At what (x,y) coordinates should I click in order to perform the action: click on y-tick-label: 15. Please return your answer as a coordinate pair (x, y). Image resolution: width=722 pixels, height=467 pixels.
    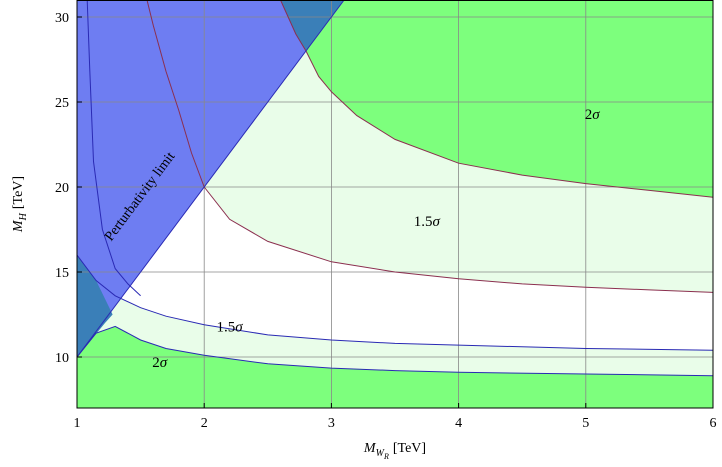
    Looking at the image, I should click on (62, 273).